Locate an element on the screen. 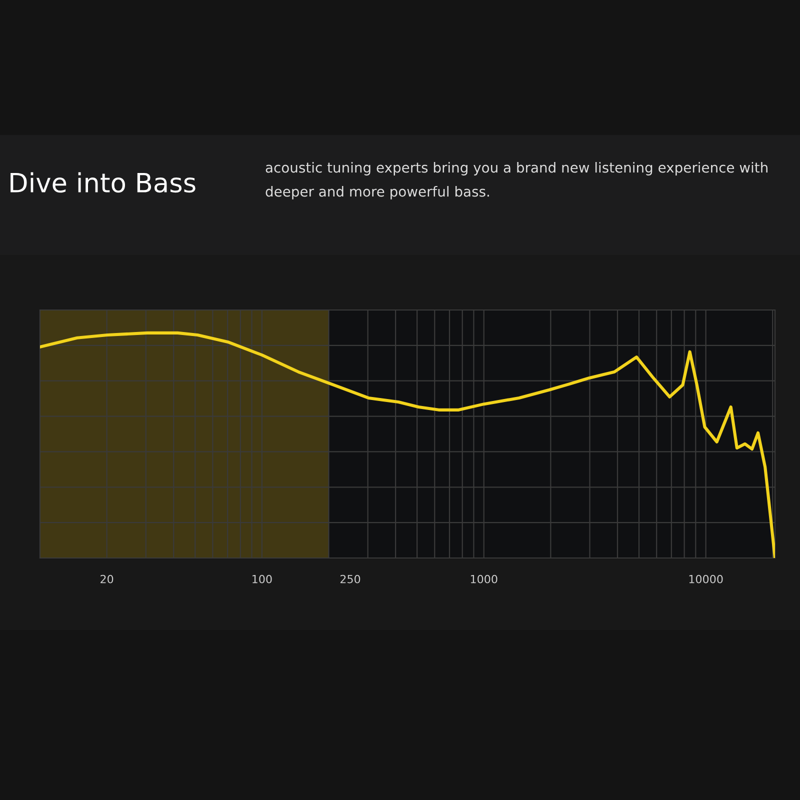 This screenshot has height=800, width=800. chart-subtitle: acoustic tuning experts bring you a brand new listening experience with deeper and more powerful bass. is located at coordinates (517, 181).